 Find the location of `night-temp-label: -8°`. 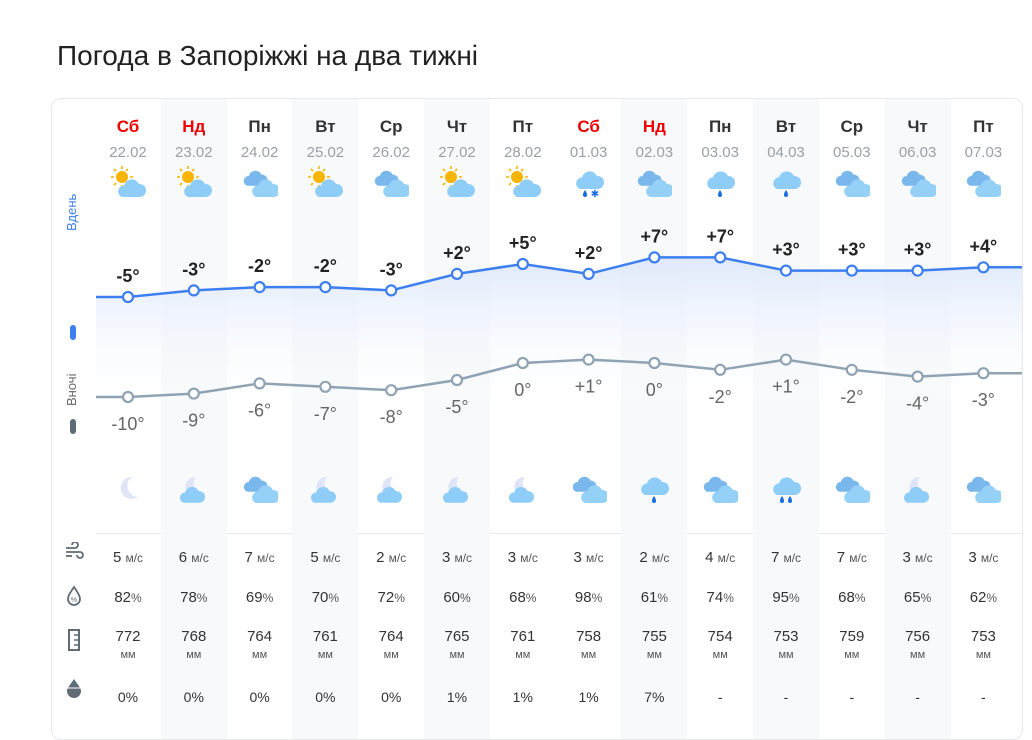

night-temp-label: -8° is located at coordinates (391, 417).